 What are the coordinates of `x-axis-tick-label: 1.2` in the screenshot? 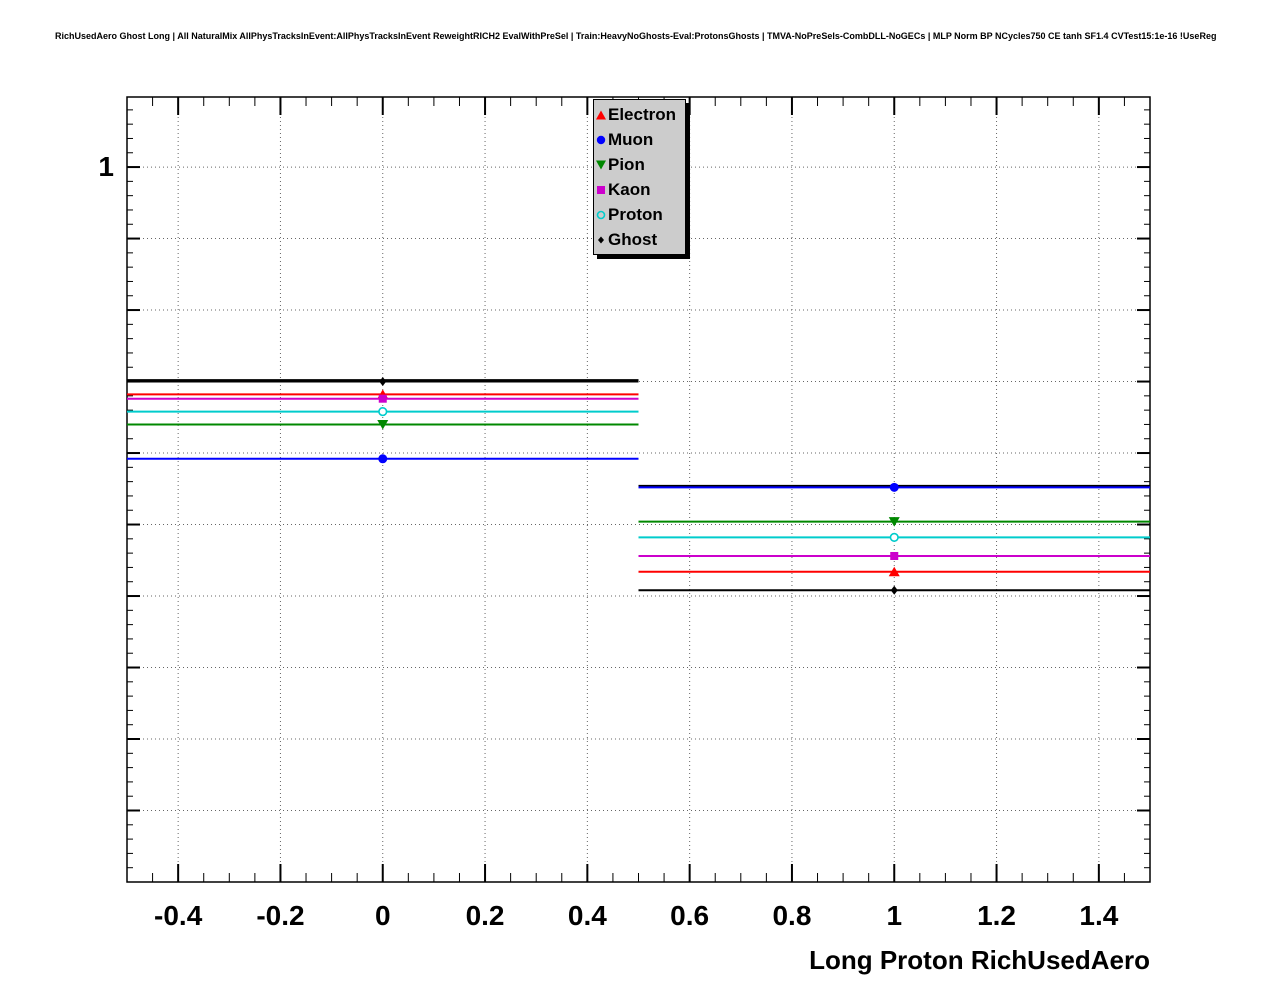 It's located at (997, 915).